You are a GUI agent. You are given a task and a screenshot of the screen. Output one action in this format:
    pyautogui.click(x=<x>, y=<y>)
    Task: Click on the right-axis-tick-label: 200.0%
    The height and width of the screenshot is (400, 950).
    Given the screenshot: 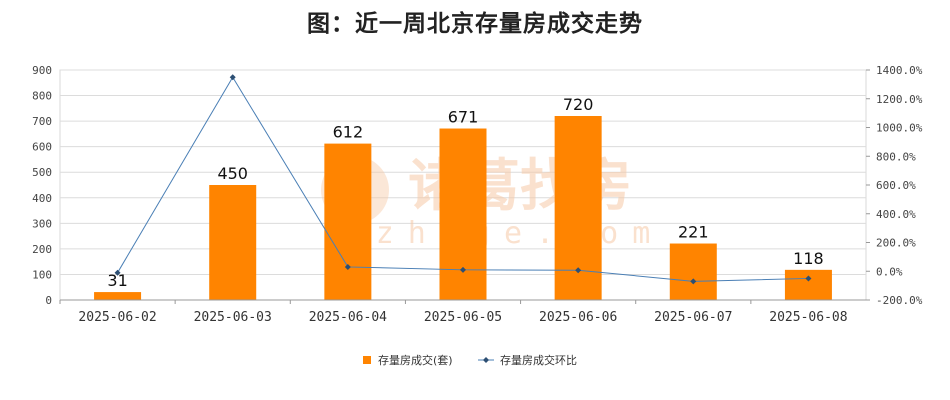 What is the action you would take?
    pyautogui.click(x=896, y=243)
    